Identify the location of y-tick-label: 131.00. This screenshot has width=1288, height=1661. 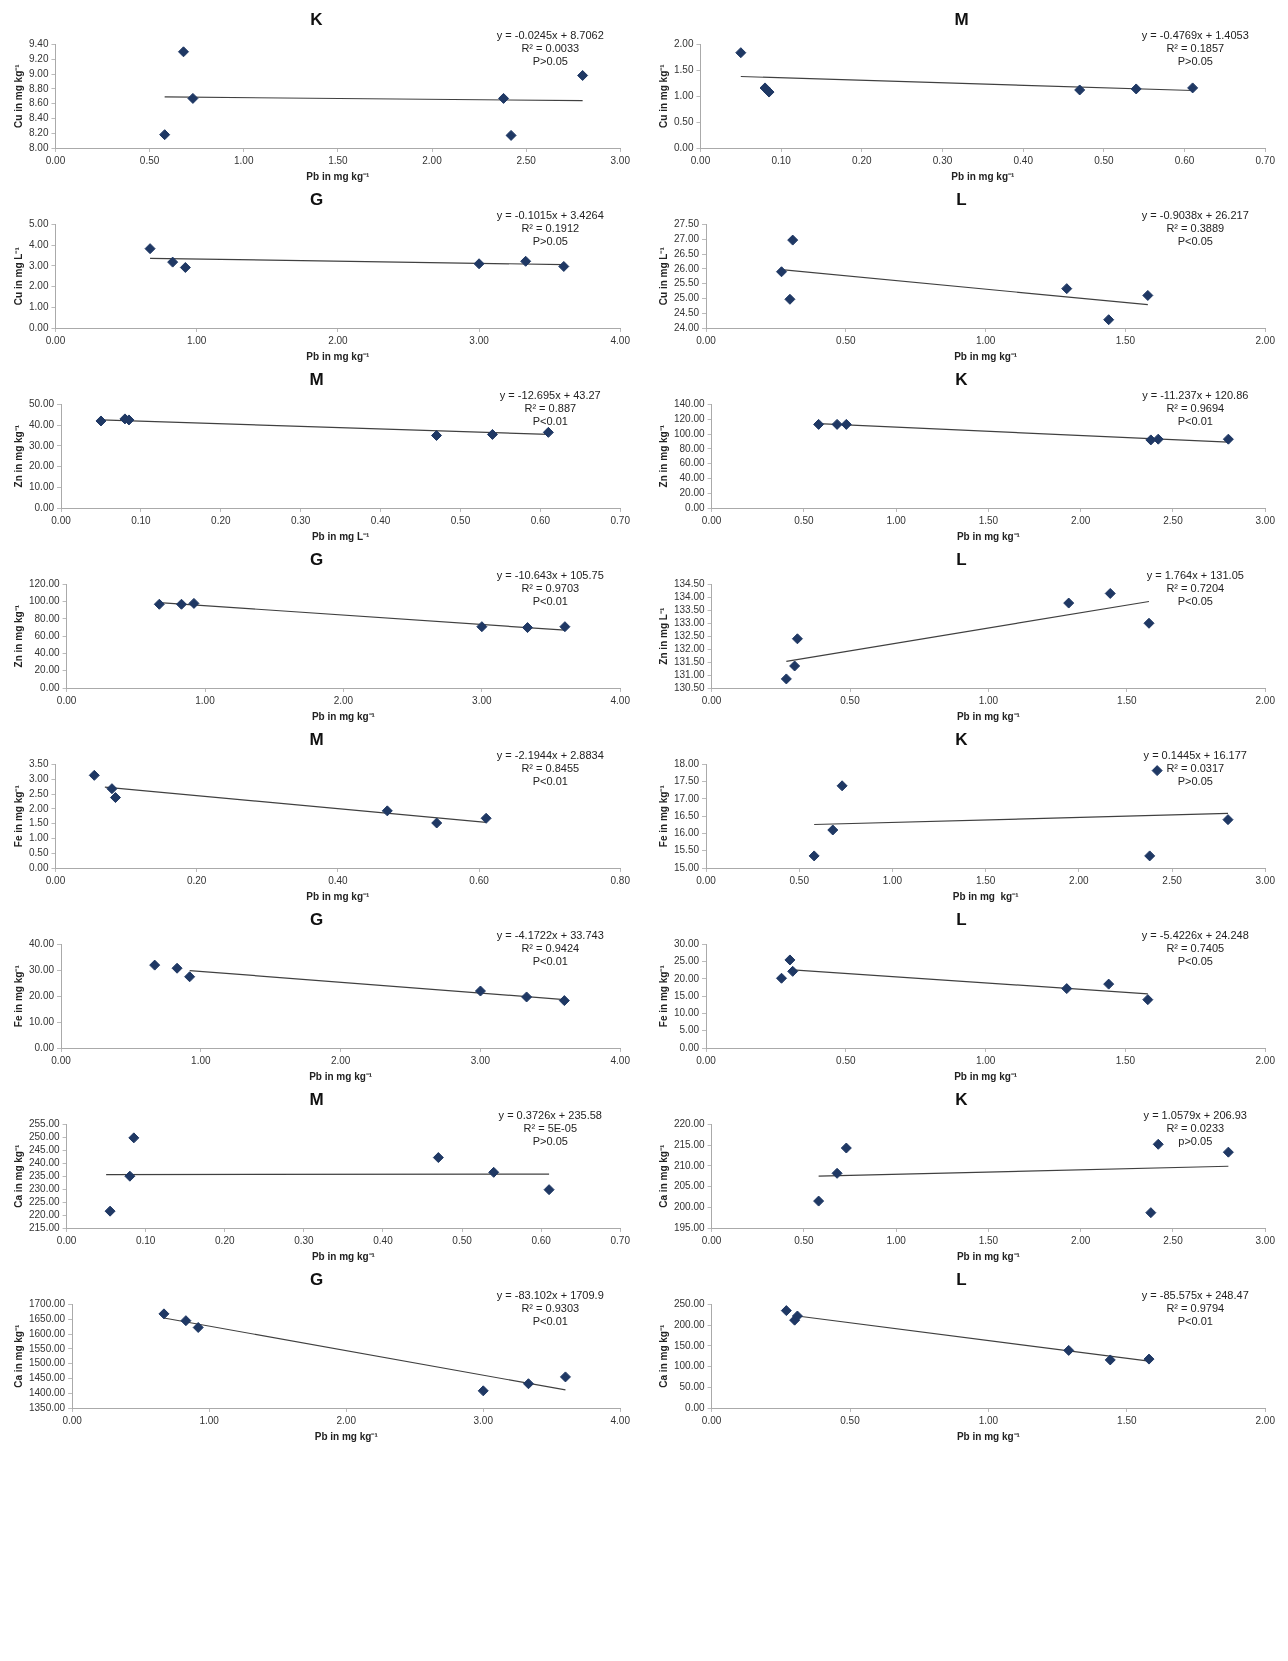
(689, 674).